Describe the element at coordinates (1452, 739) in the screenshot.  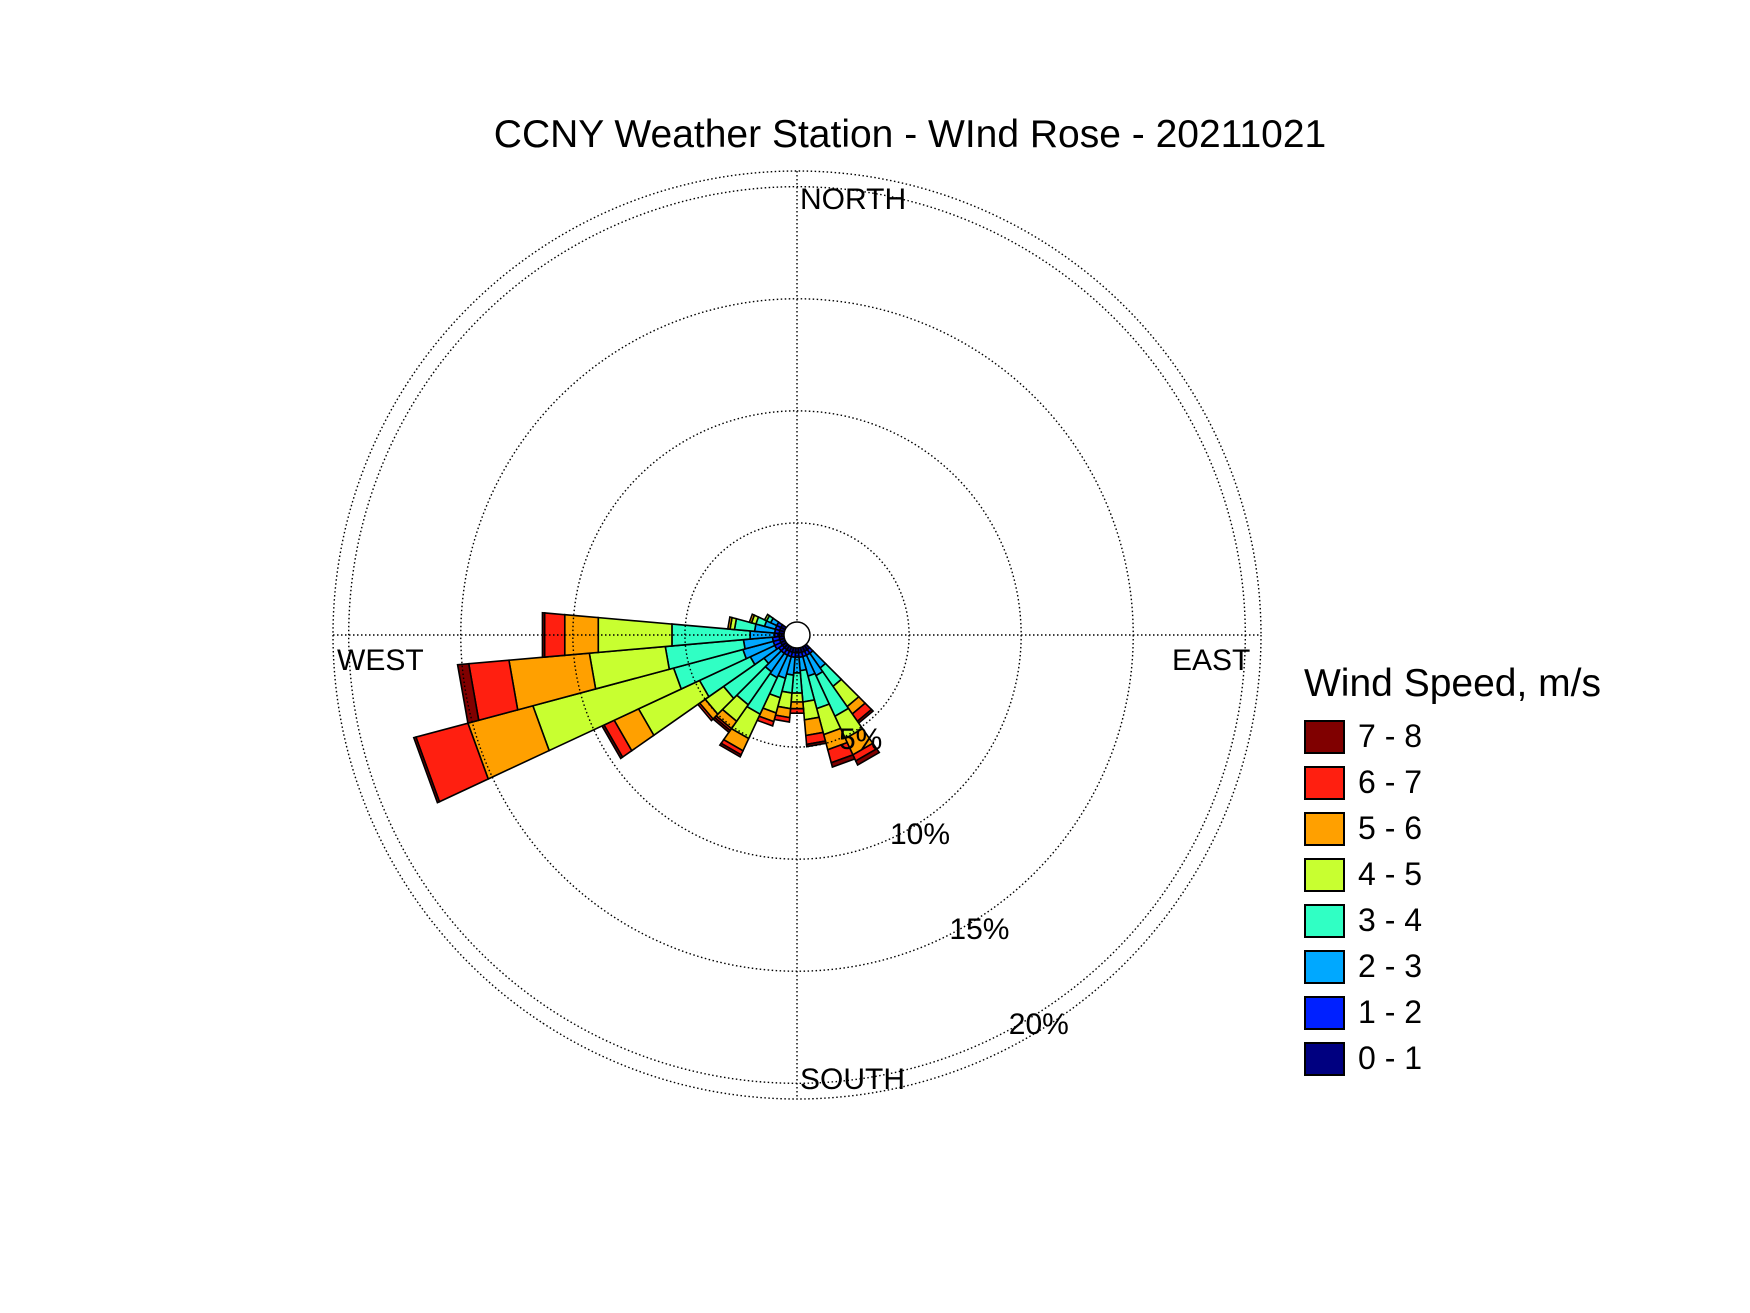
I see `legend-entry: 7 - 8` at that location.